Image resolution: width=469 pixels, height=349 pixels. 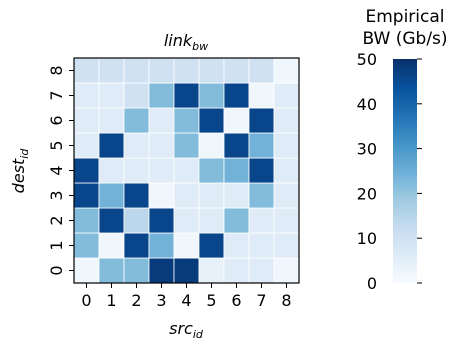 What do you see at coordinates (111, 120) in the screenshot?
I see `heatmap-cell-src1-dest6` at bounding box center [111, 120].